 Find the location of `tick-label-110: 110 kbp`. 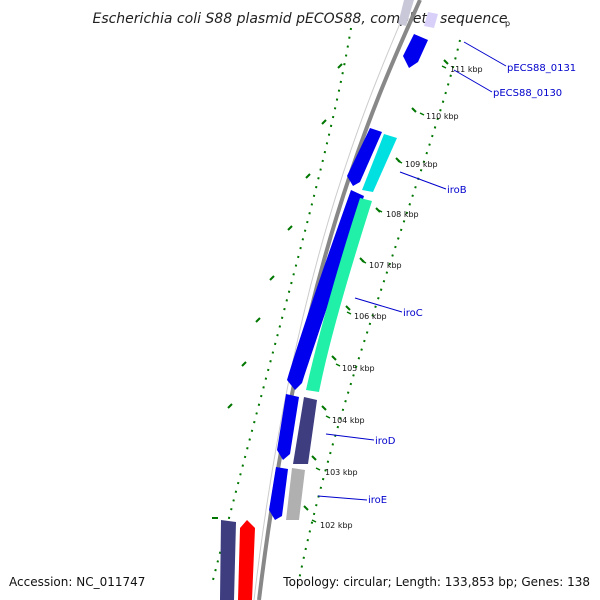

tick-label-110: 110 kbp is located at coordinates (442, 116).